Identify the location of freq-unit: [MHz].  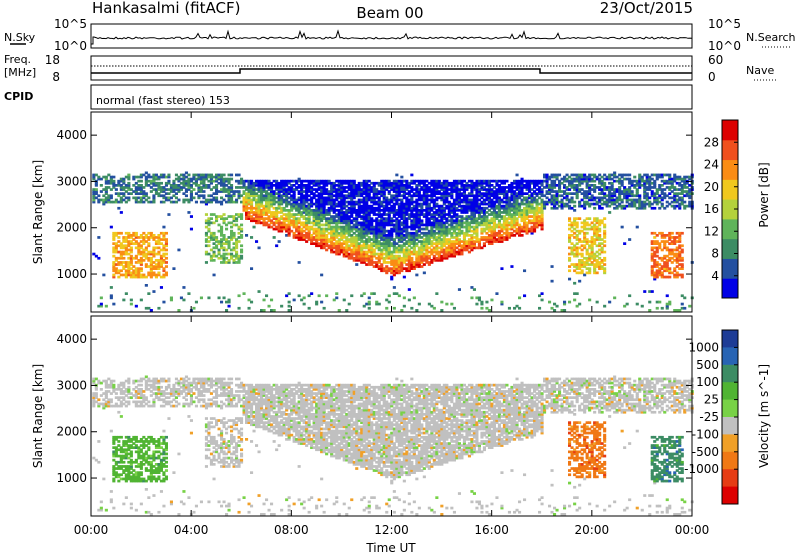
(20, 72).